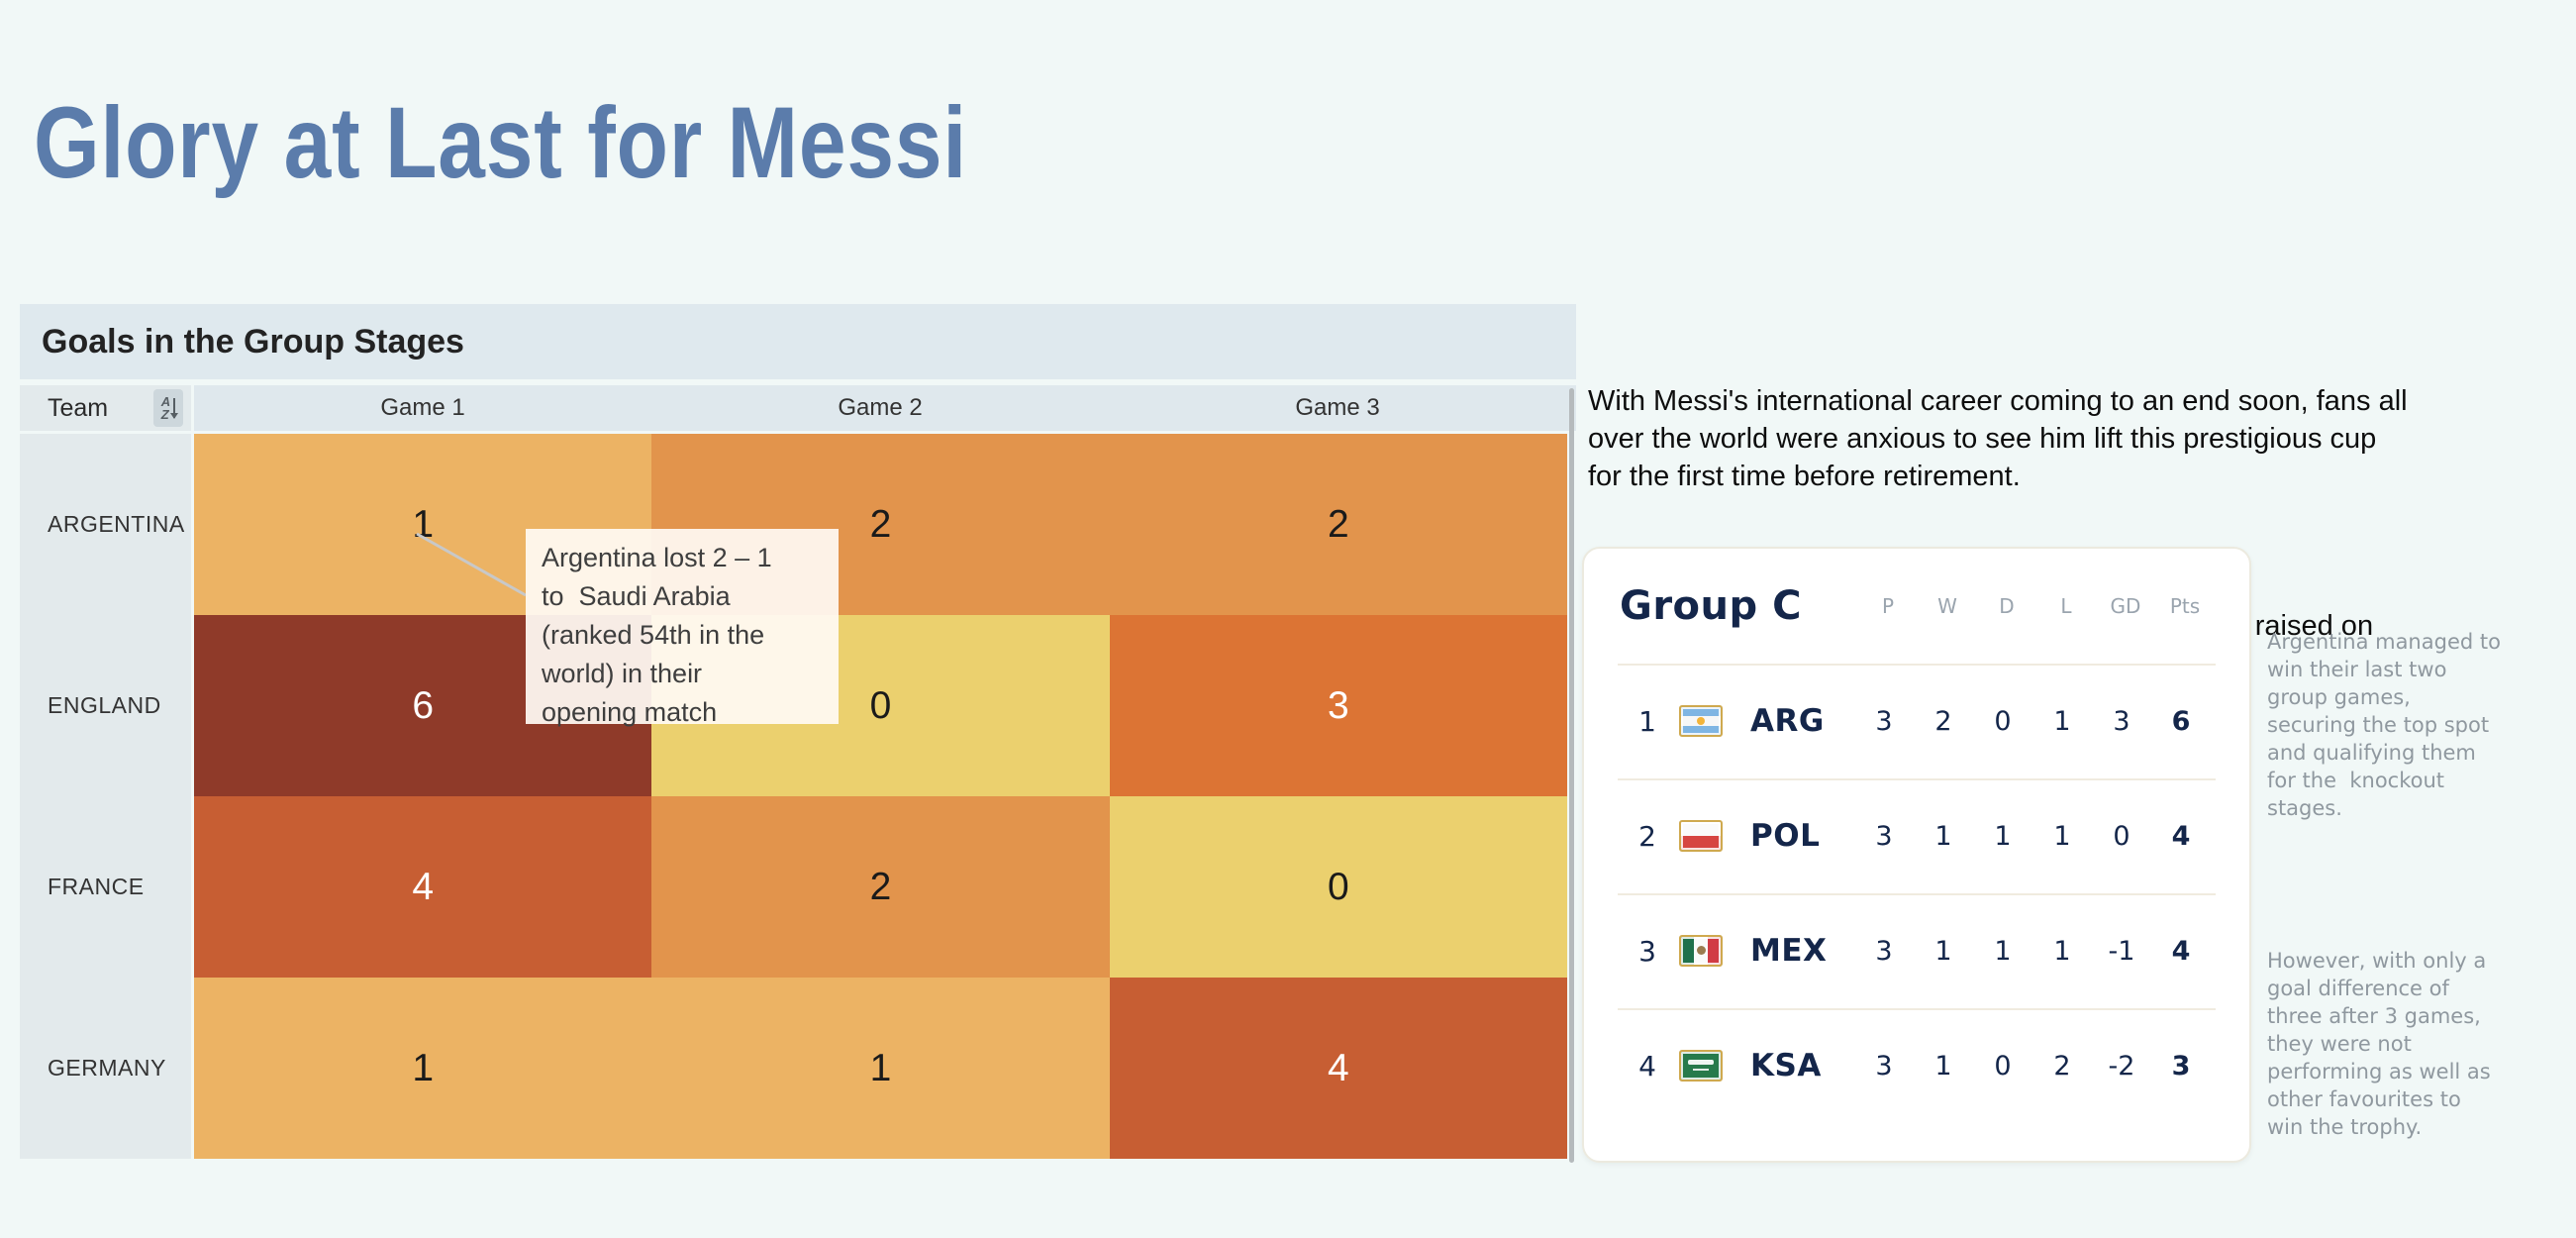 The image size is (2576, 1238). I want to click on argentina-flag, so click(1701, 721).